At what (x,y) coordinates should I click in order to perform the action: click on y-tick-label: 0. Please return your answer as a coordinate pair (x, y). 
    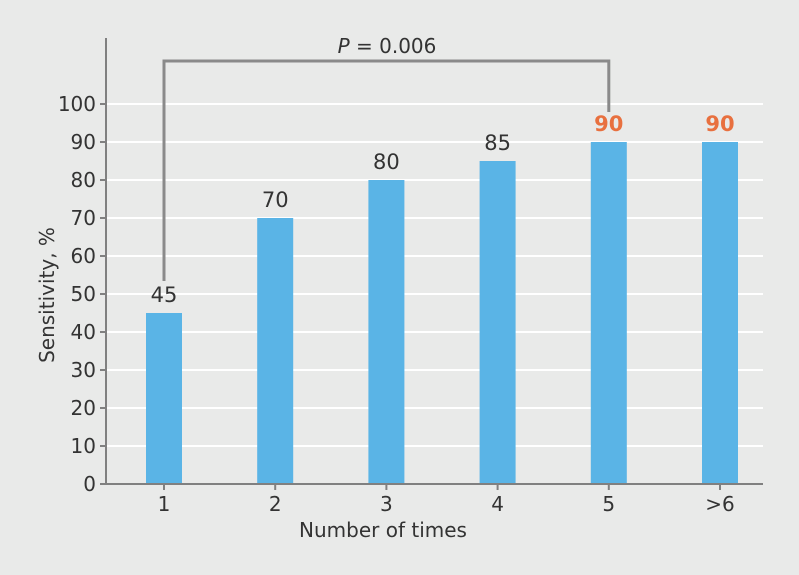
    Looking at the image, I should click on (89, 484).